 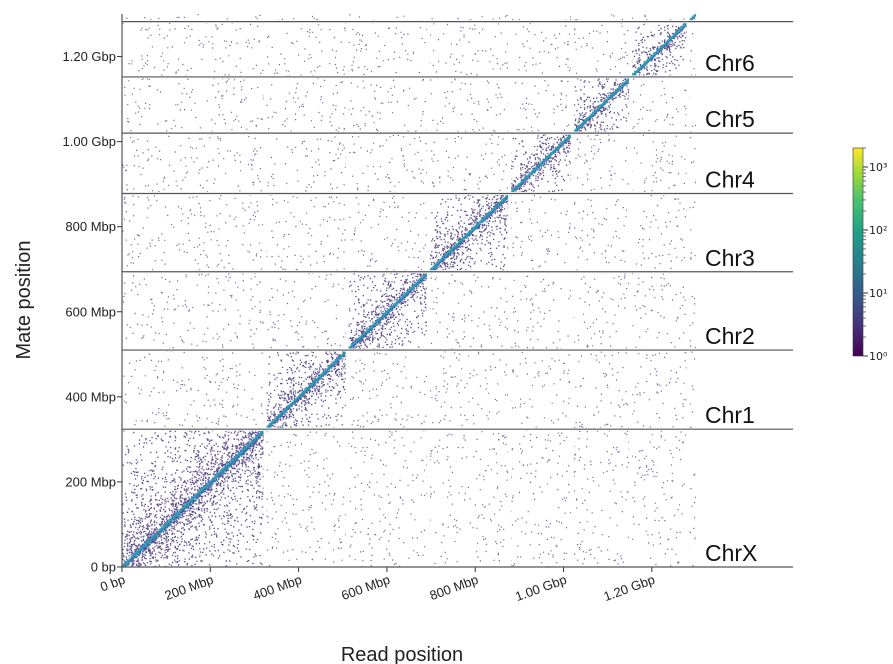 I want to click on y-tick-label: 1.20 Gbp, so click(x=90, y=56).